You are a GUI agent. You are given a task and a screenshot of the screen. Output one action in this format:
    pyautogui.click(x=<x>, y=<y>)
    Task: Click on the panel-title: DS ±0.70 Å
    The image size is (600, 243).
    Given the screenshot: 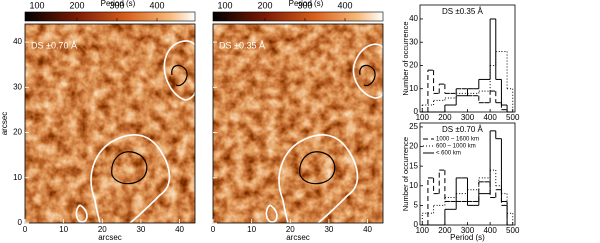 What is the action you would take?
    pyautogui.click(x=463, y=129)
    